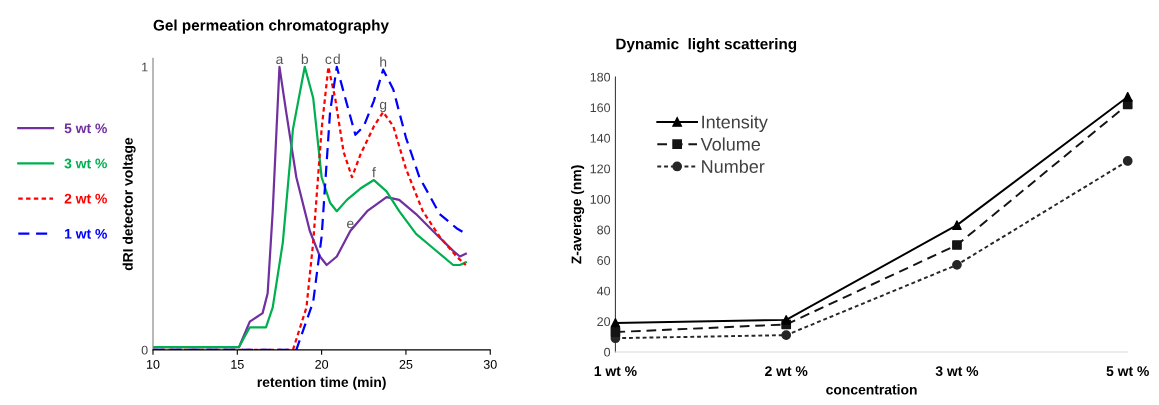  I want to click on x-axis-title: concentration, so click(871, 389).